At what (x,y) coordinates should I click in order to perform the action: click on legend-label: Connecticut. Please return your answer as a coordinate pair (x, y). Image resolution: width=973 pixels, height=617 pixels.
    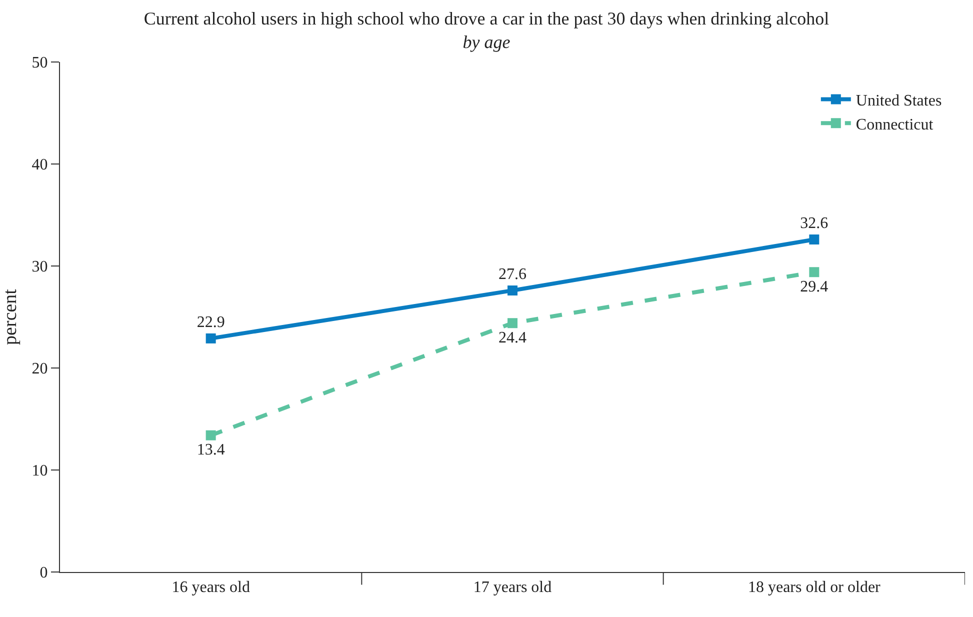
    Looking at the image, I should click on (895, 125).